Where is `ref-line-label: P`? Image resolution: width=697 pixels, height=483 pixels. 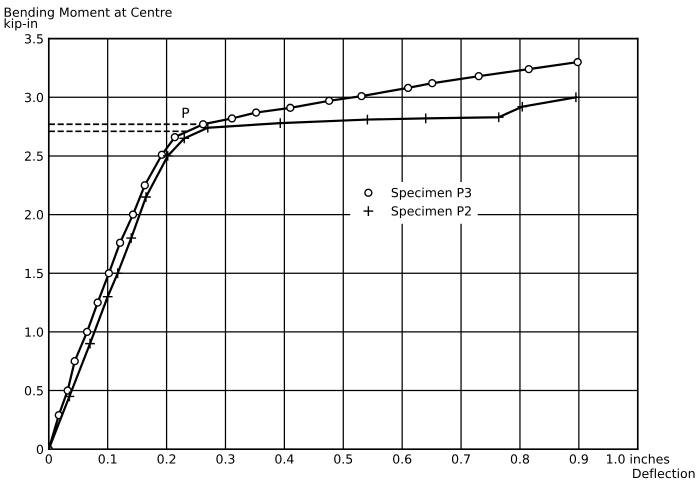
ref-line-label: P is located at coordinates (186, 113).